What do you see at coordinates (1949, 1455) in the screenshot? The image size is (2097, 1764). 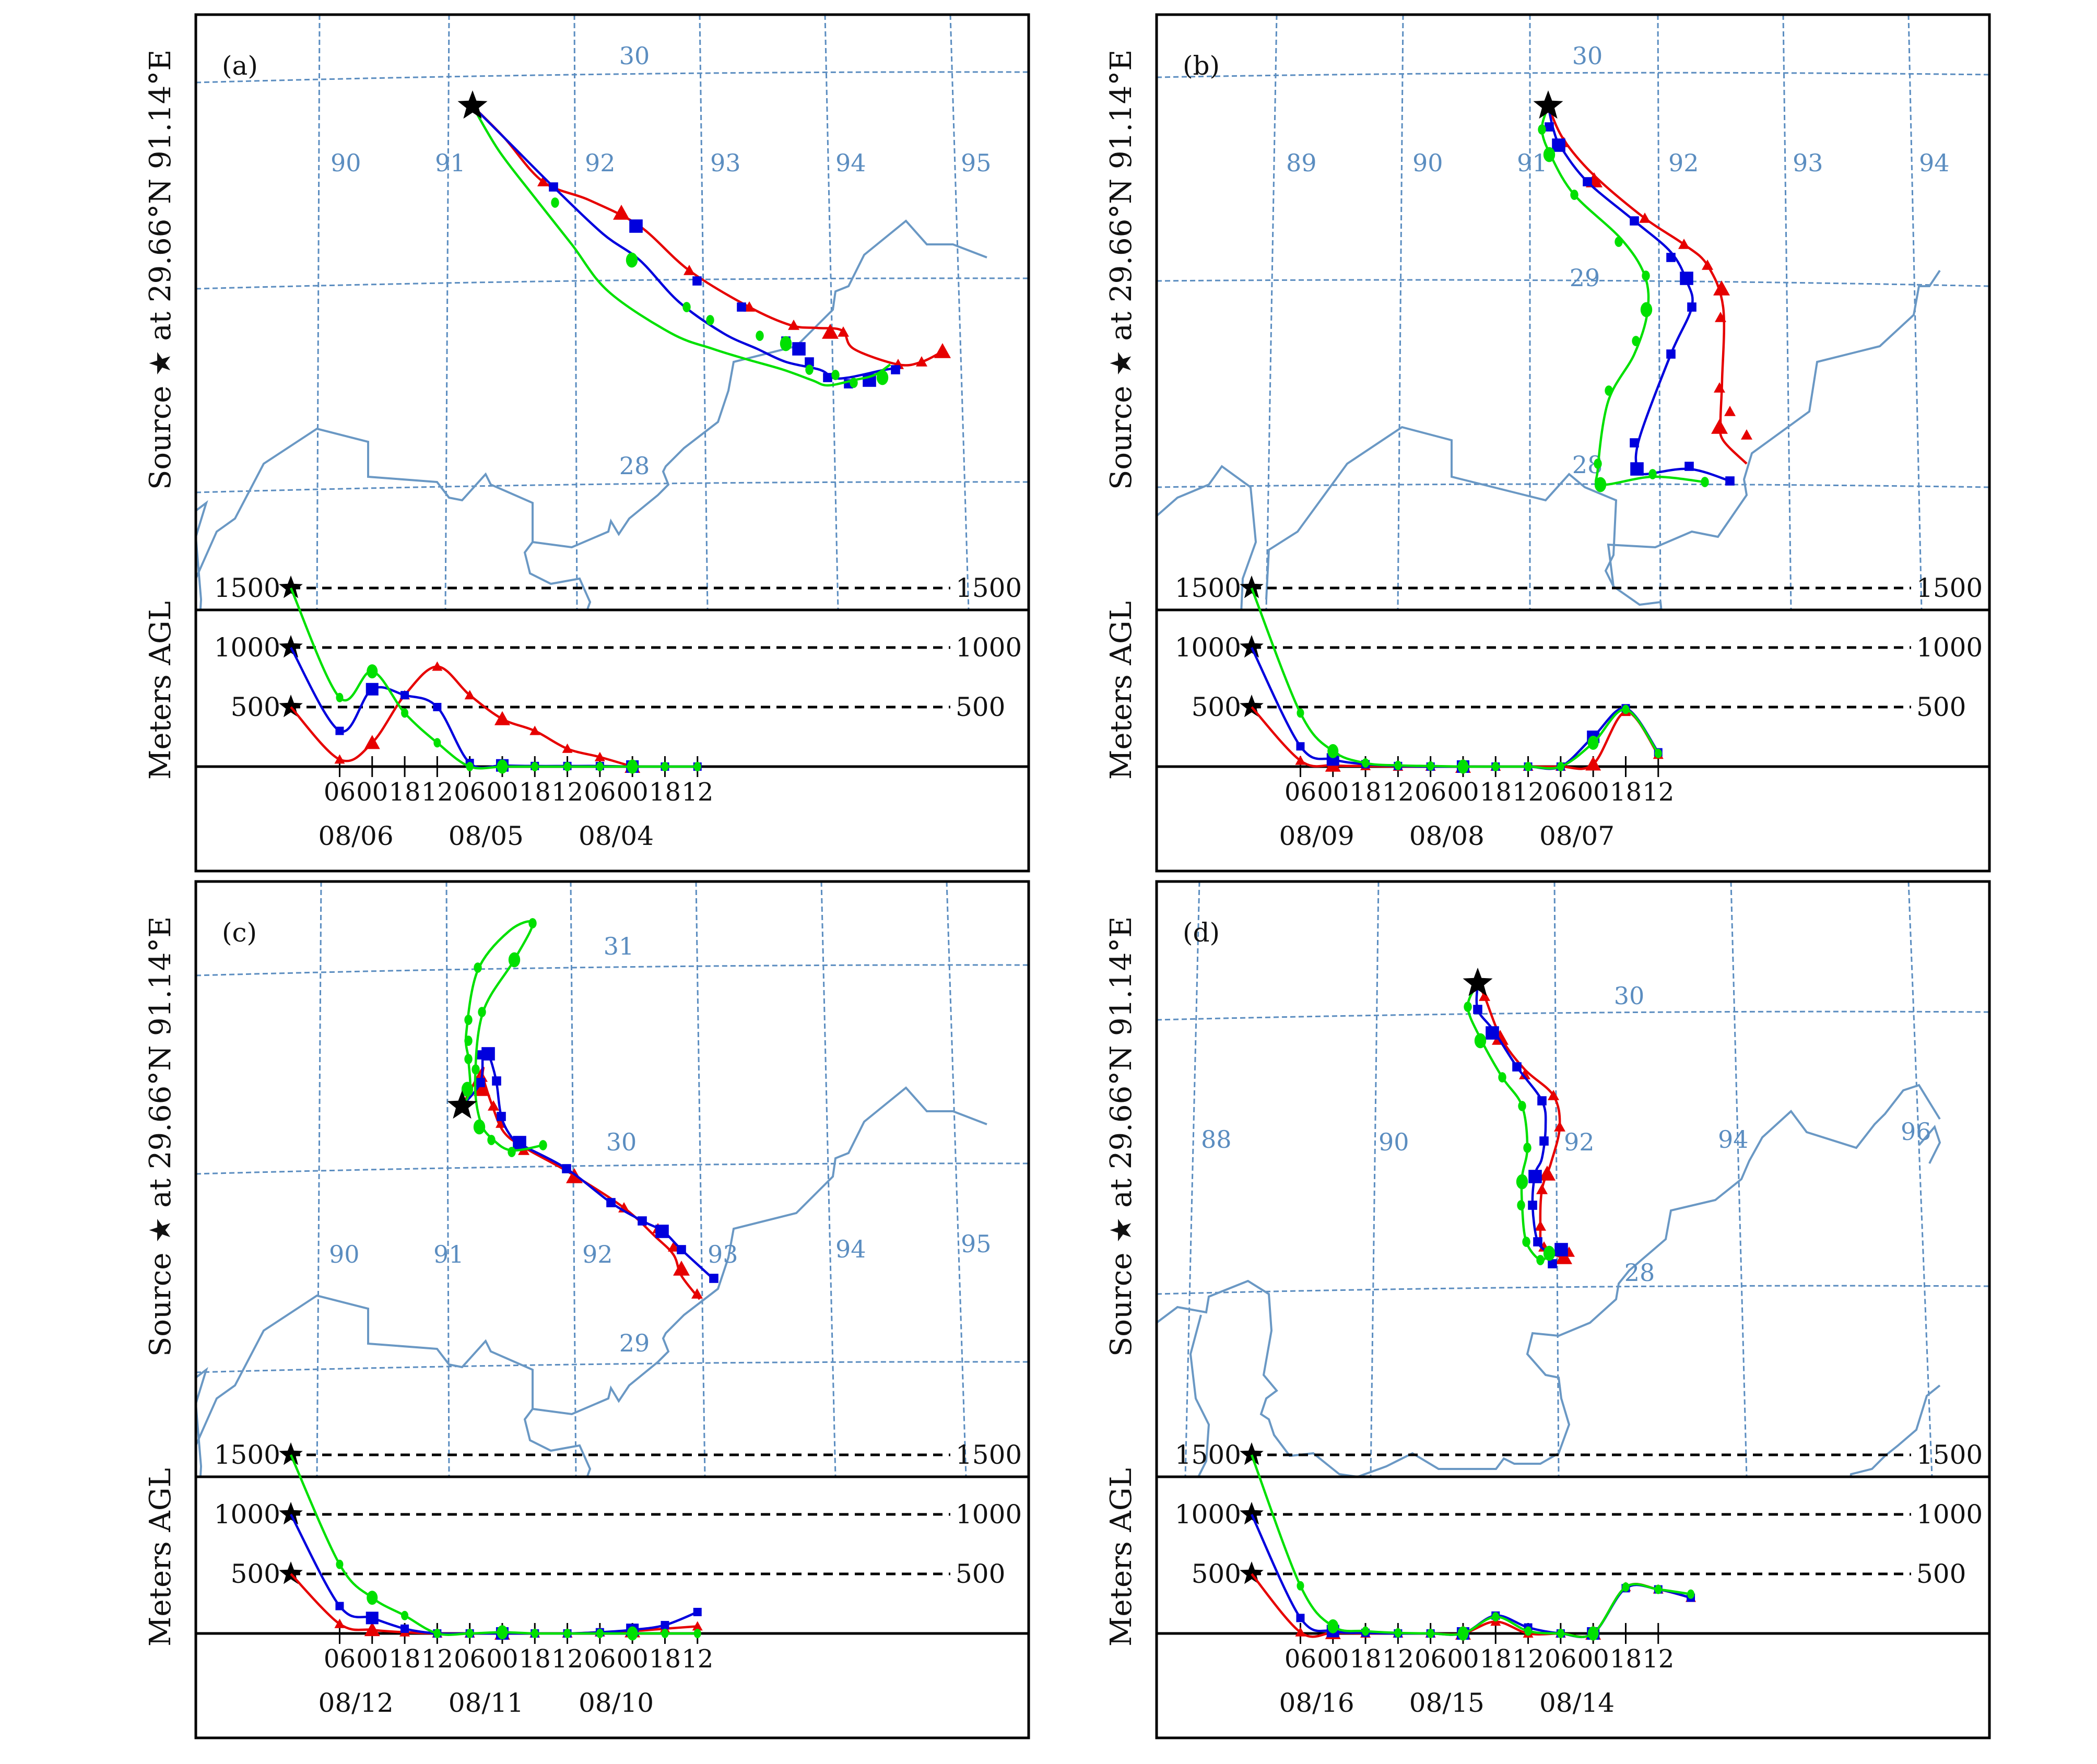 I see `y-tick-label-right: 1500` at bounding box center [1949, 1455].